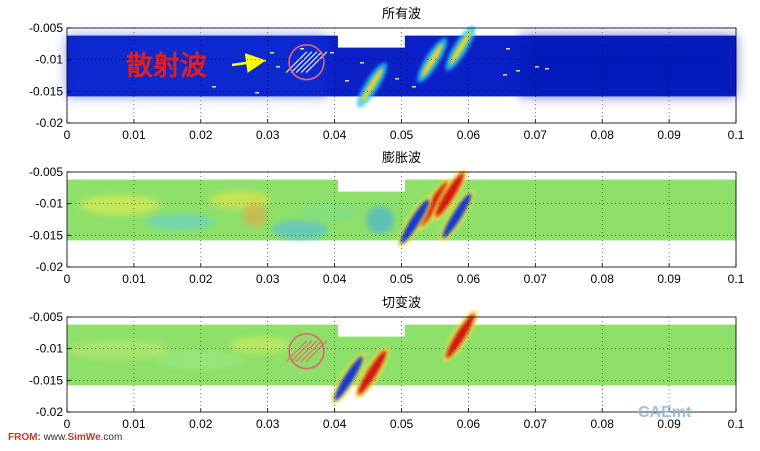  What do you see at coordinates (248, 63) in the screenshot?
I see `annotation-arrow` at bounding box center [248, 63].